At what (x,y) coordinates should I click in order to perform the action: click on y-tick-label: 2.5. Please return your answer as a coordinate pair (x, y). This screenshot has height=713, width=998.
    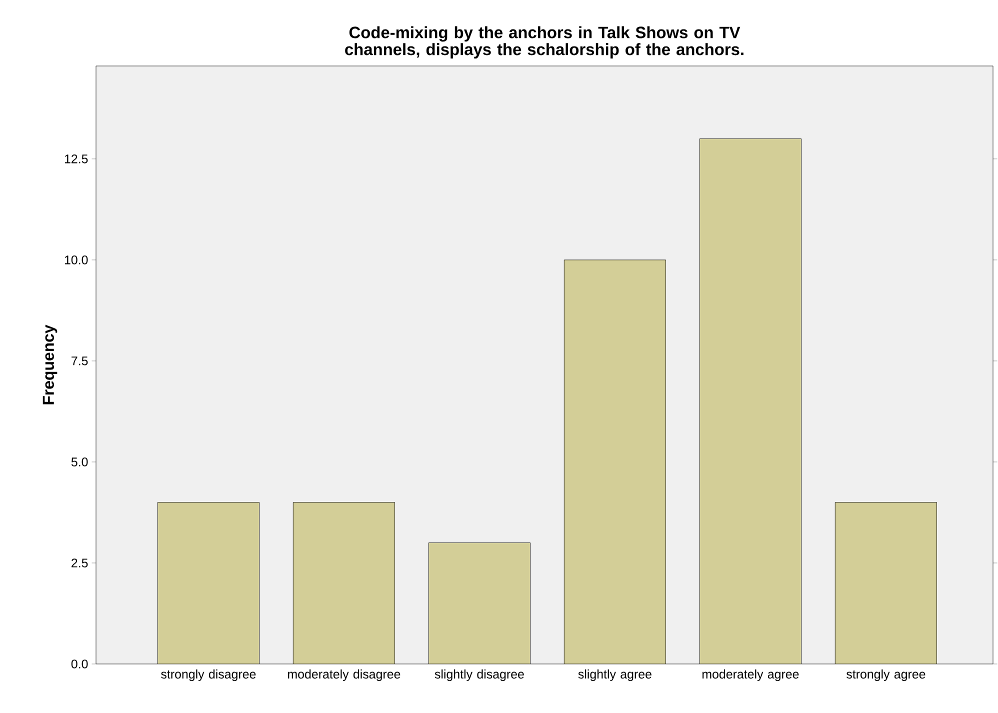
    Looking at the image, I should click on (80, 563).